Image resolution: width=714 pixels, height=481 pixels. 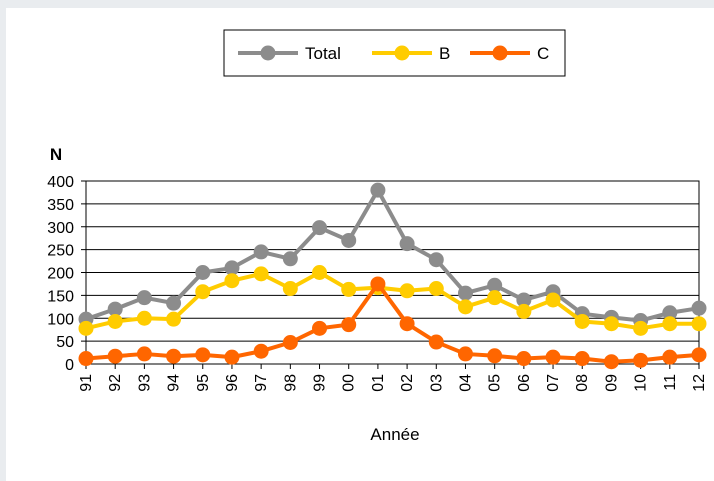 What do you see at coordinates (323, 53) in the screenshot?
I see `legend-label: Total` at bounding box center [323, 53].